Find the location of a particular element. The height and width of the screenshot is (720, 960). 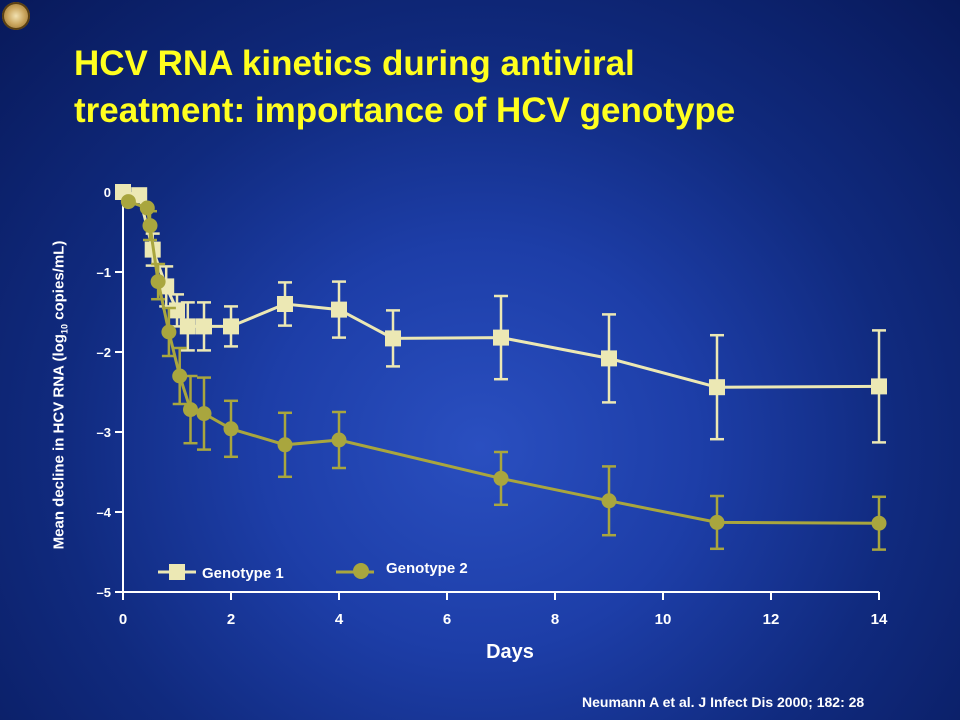

y-tick-label-2: –2 is located at coordinates (104, 352).